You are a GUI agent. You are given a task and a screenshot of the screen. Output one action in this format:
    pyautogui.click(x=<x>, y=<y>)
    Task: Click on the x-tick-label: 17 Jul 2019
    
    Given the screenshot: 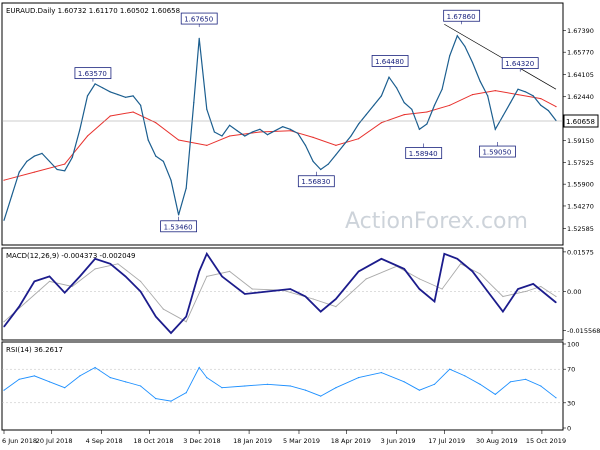 What is the action you would take?
    pyautogui.click(x=446, y=441)
    